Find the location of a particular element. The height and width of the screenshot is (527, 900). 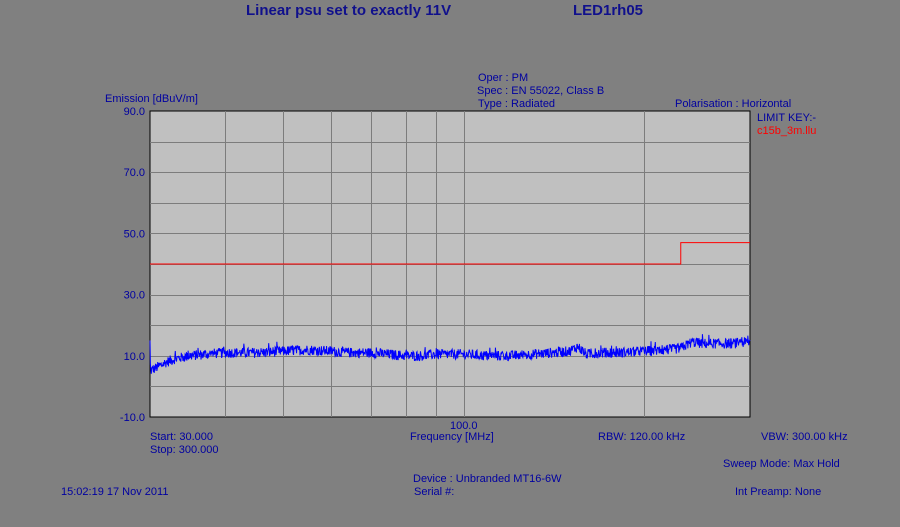

int-preamp-label: Int Preamp: None is located at coordinates (778, 492).